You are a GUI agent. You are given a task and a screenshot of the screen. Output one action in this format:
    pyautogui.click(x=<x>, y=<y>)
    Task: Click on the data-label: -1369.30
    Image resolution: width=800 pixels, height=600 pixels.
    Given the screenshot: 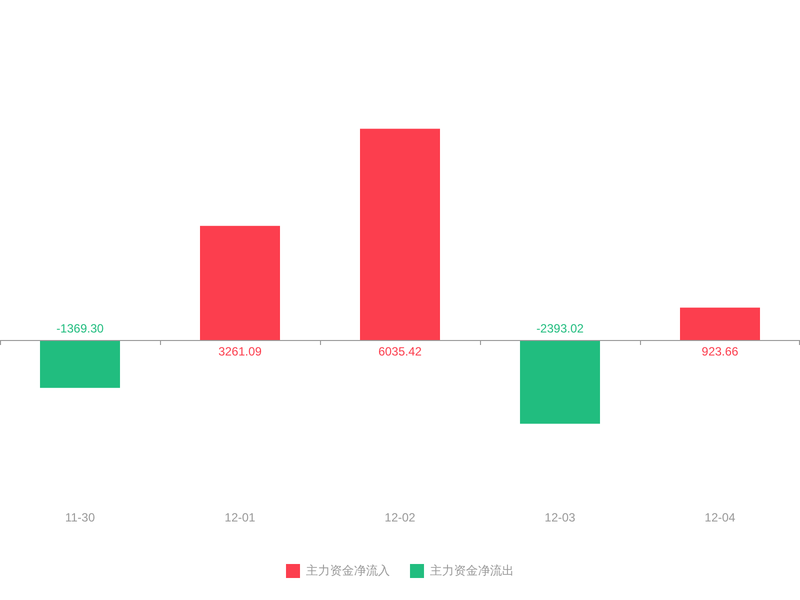 What is the action you would take?
    pyautogui.click(x=80, y=328)
    